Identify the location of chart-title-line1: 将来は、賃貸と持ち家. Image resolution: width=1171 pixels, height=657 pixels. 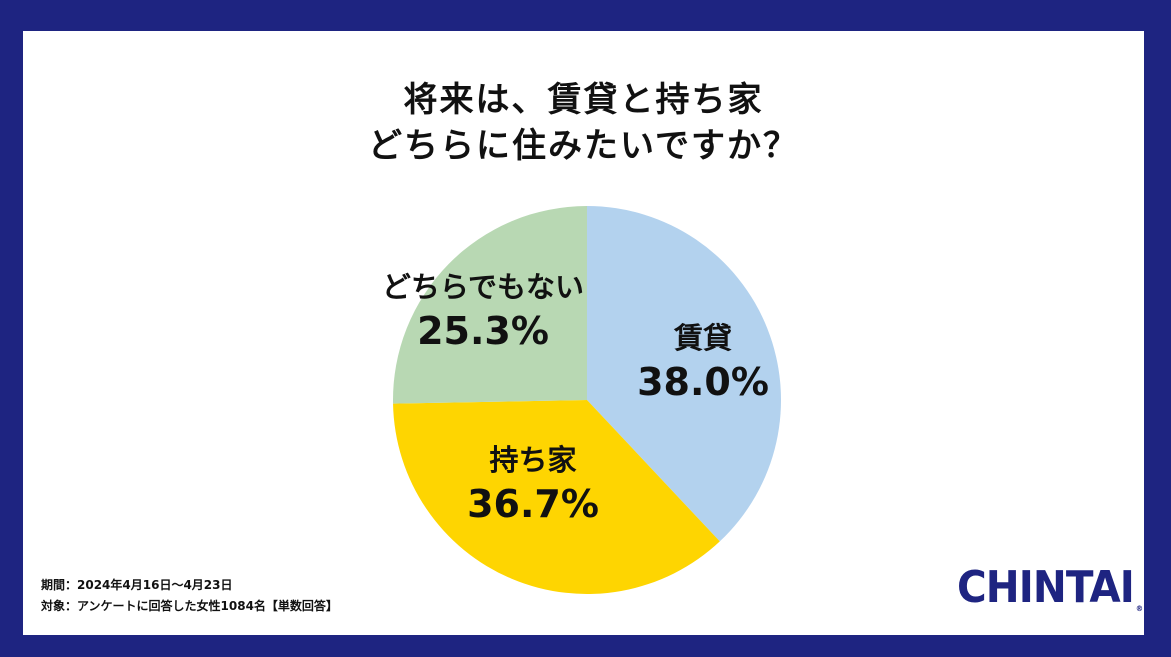
(583, 100).